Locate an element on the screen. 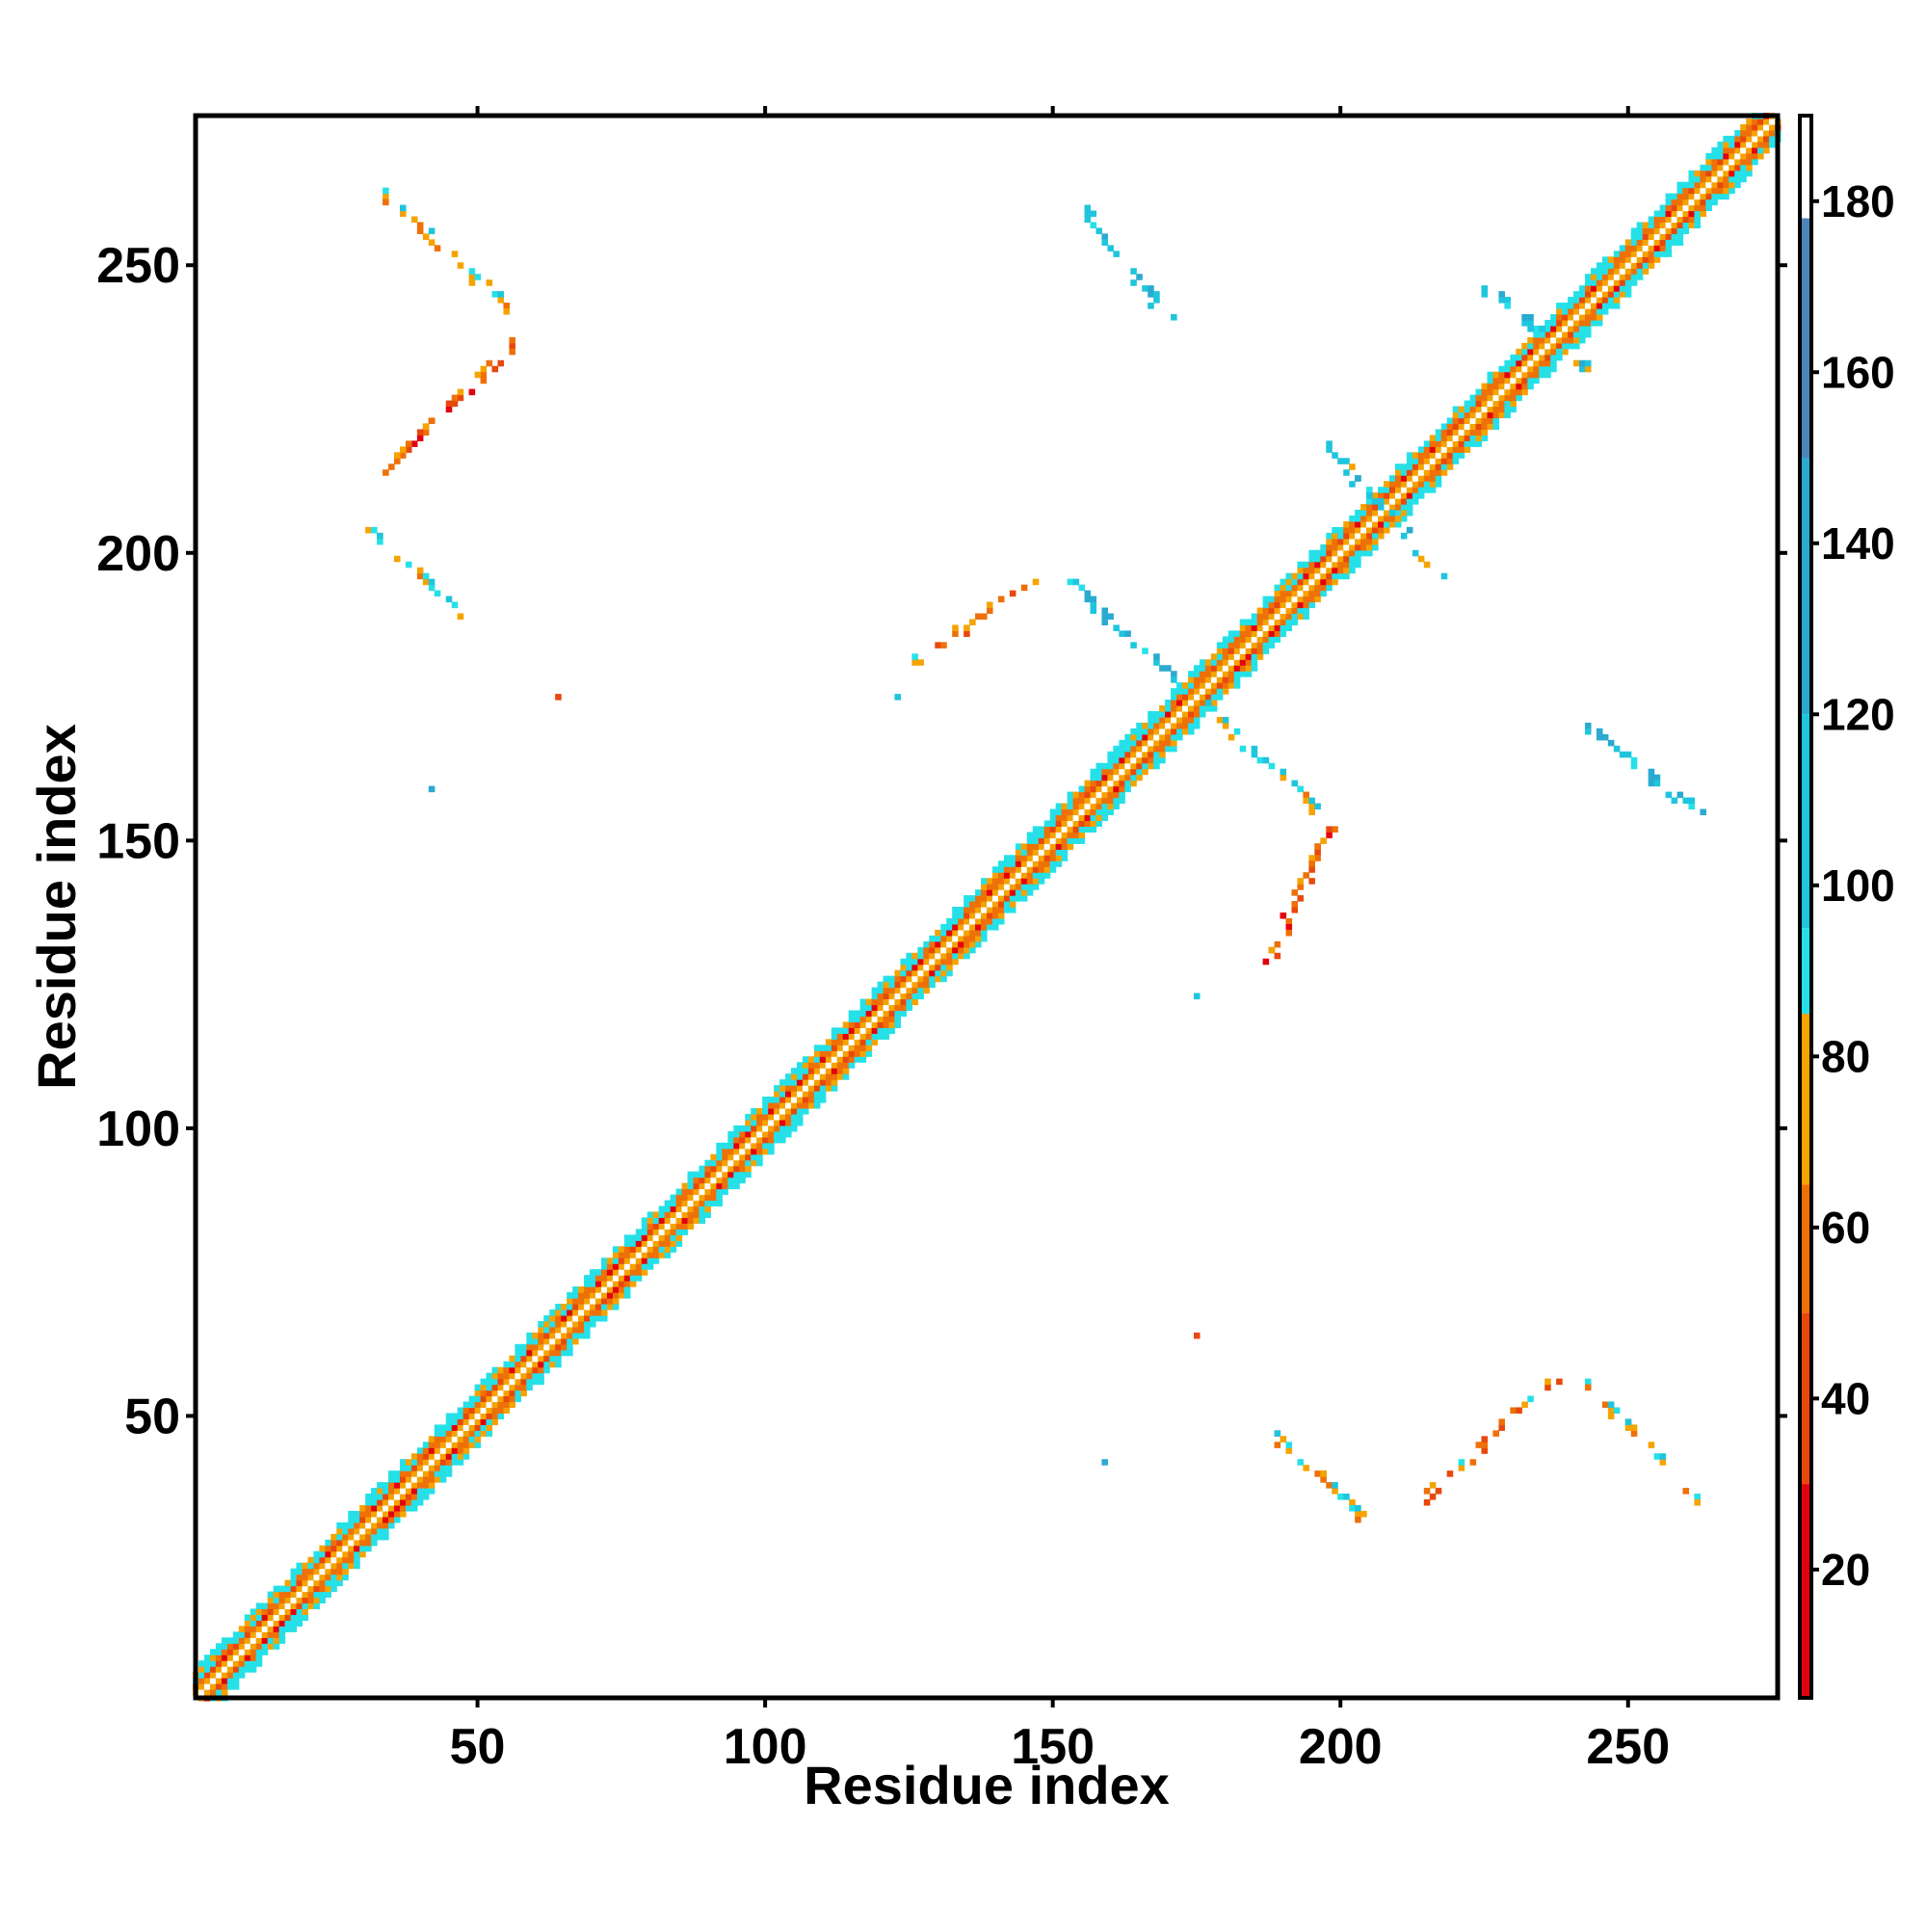 This screenshot has height=1932, width=1927. y-tick-label: 200 is located at coordinates (138, 554).